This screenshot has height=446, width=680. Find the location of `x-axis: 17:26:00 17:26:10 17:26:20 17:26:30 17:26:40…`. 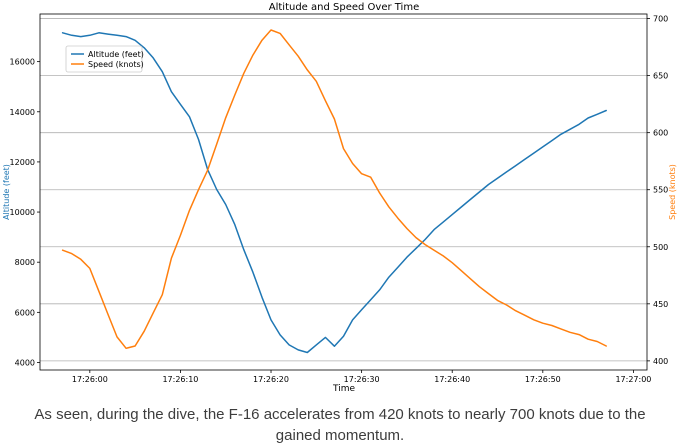

x-axis: 17:26:00 17:26:10 17:26:20 17:26:30 17:26:40… is located at coordinates (361, 377).